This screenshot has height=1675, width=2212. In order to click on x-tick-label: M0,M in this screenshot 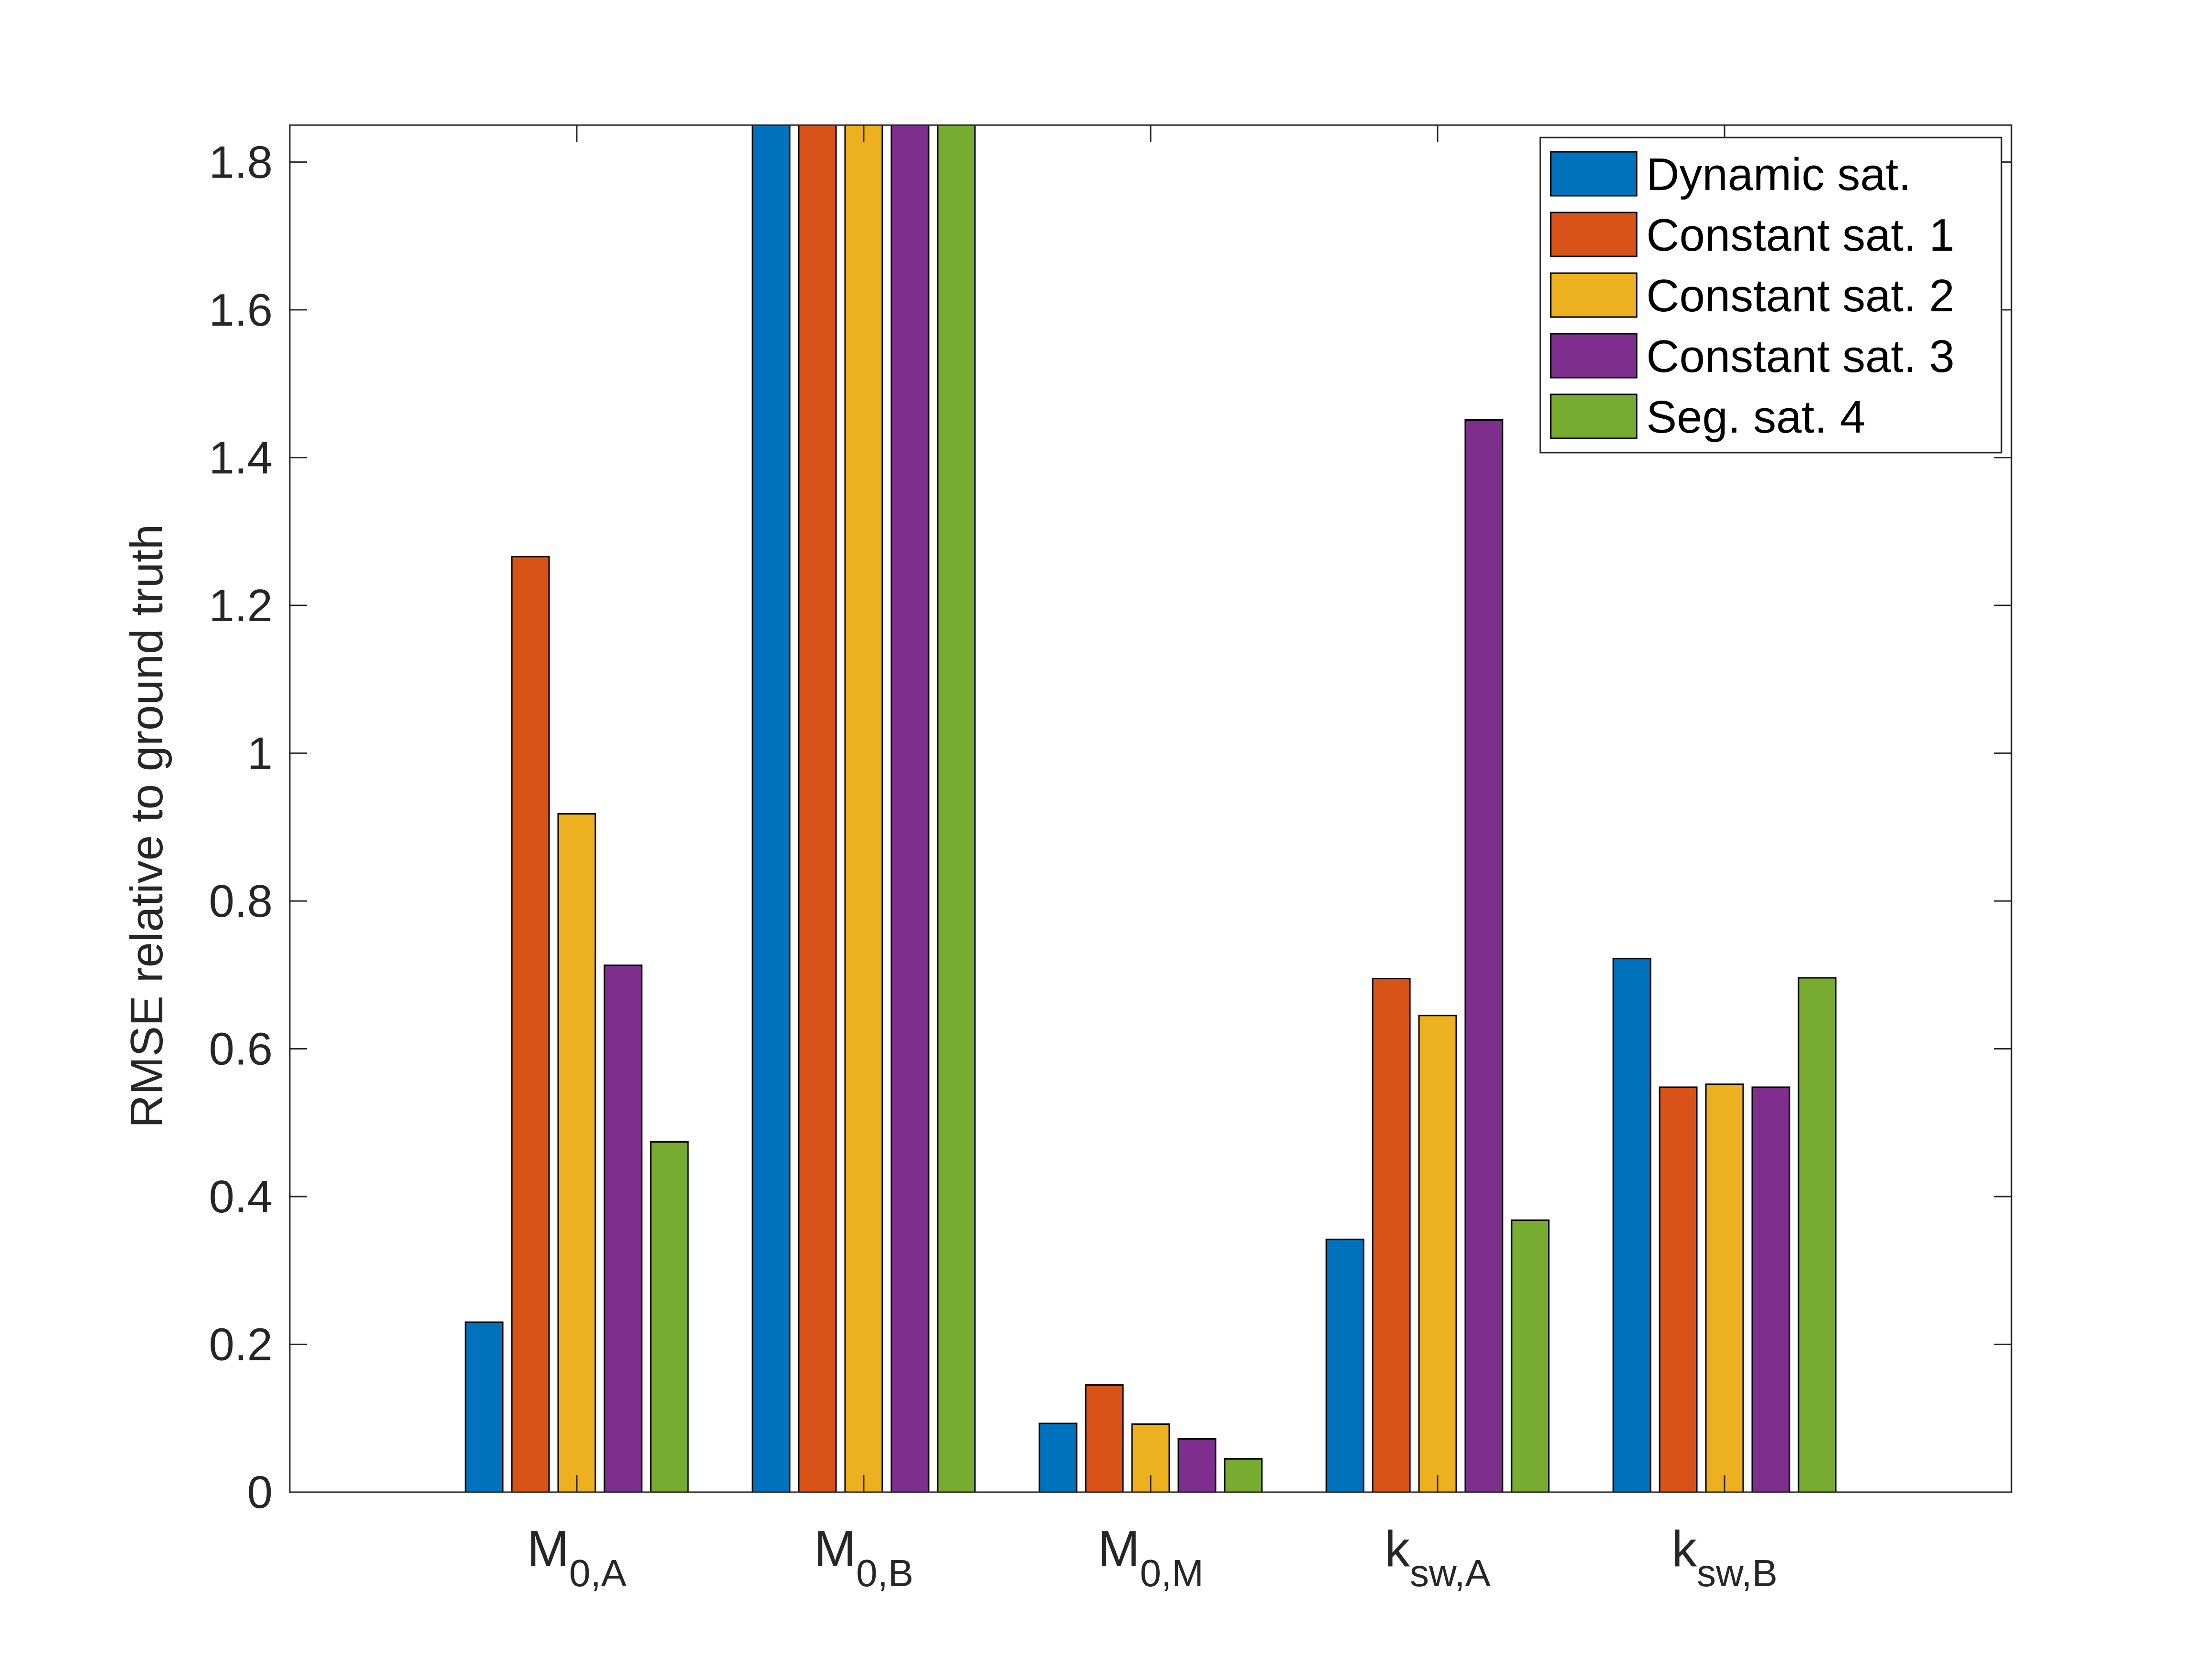, I will do `click(1151, 1557)`.